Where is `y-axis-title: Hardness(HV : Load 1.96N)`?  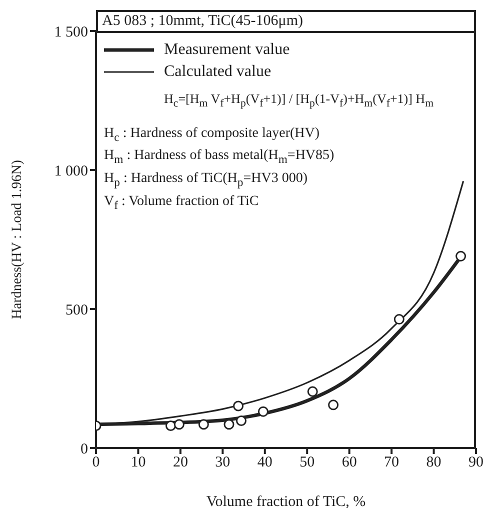
y-axis-title: Hardness(HV : Load 1.96N) is located at coordinates (17, 240).